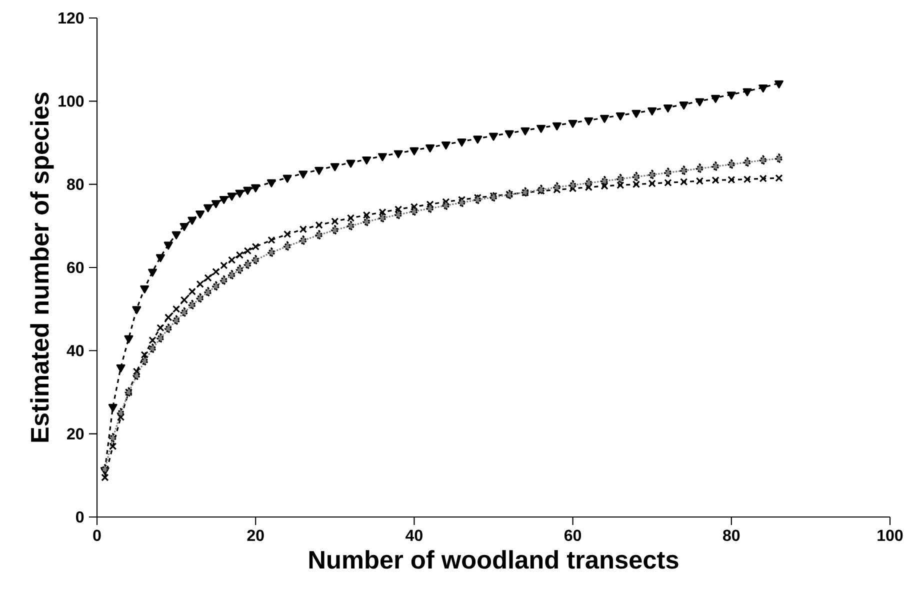  I want to click on y-tick-label: 0, so click(80, 517).